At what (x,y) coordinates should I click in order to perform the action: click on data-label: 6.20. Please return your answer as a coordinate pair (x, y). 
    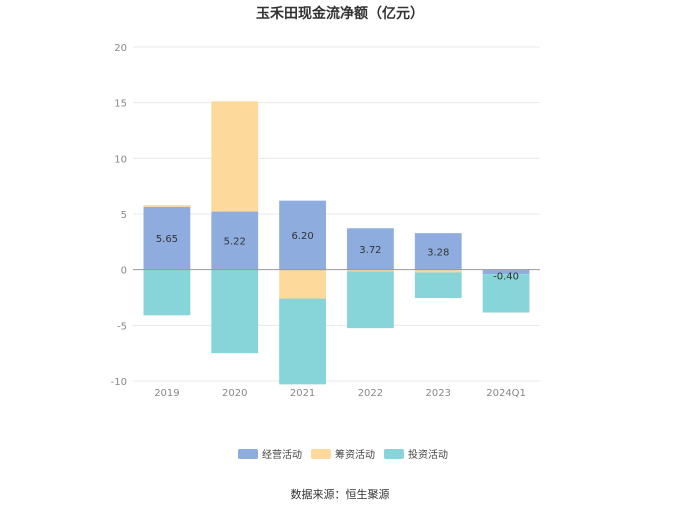
    Looking at the image, I should click on (302, 236).